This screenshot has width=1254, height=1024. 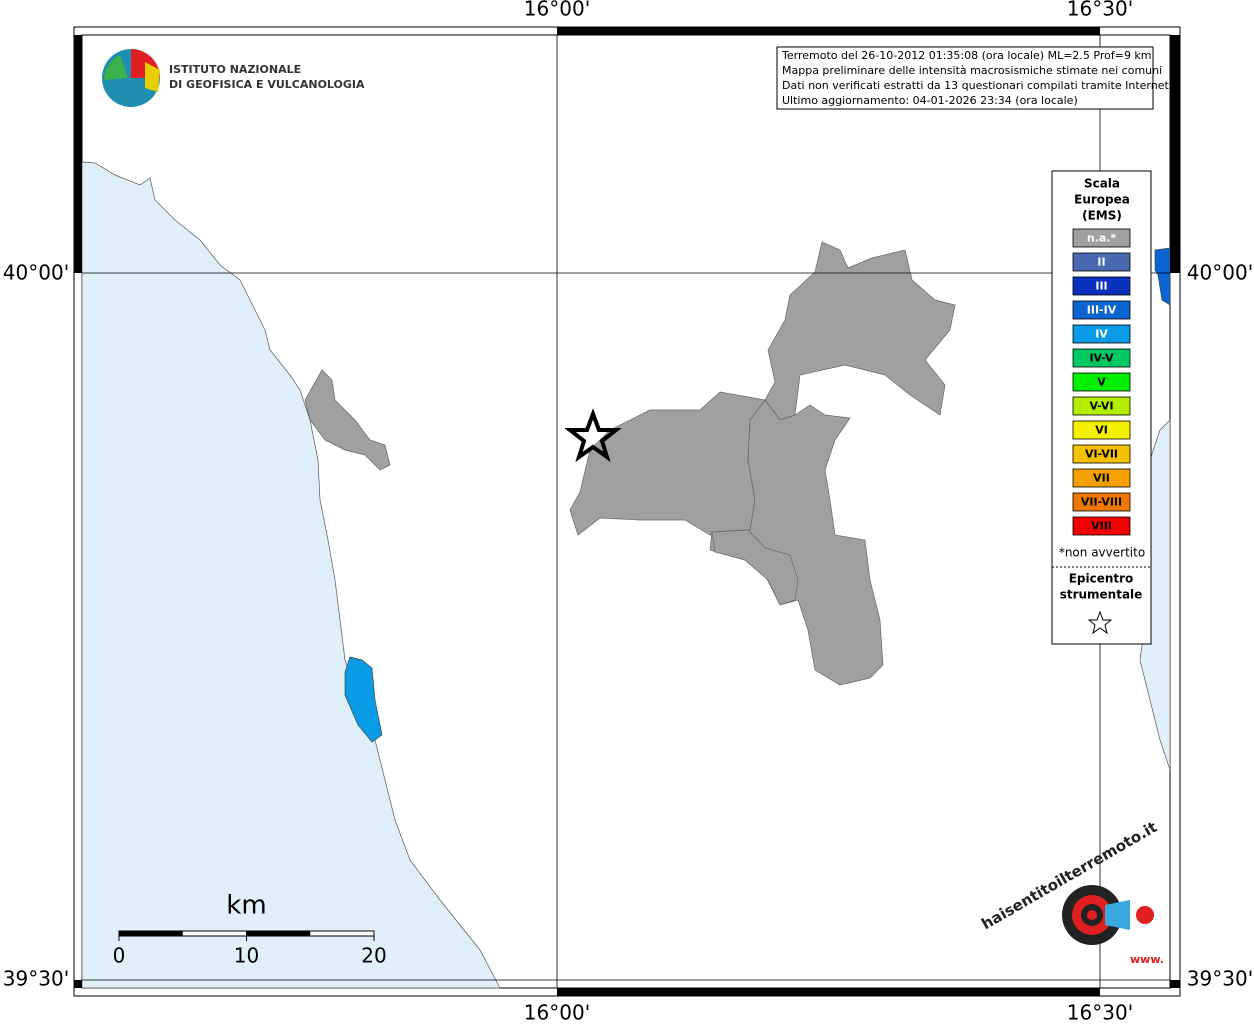 I want to click on legend-epicenter: Epicentro, so click(x=1101, y=579).